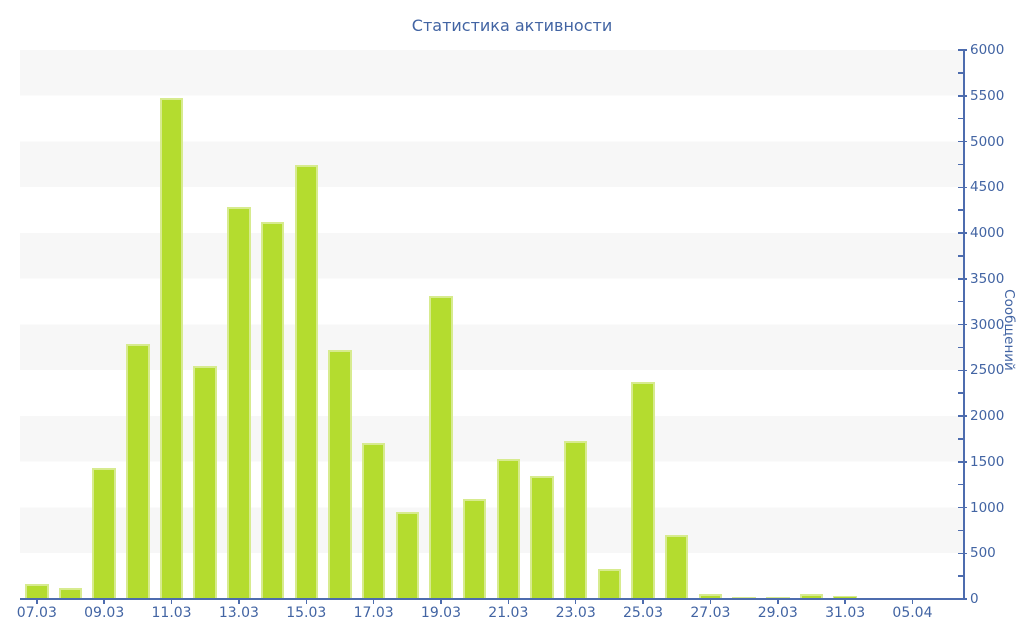 Image resolution: width=1024 pixels, height=640 pixels. What do you see at coordinates (987, 507) in the screenshot?
I see `y-tick-label-1000: 1000` at bounding box center [987, 507].